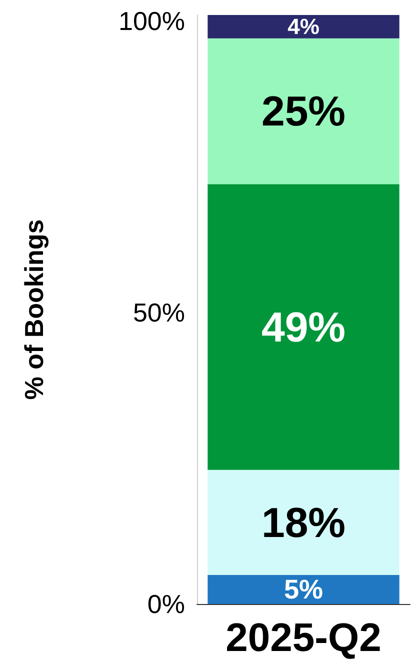 This screenshot has width=415, height=667. I want to click on data-label: 49%, so click(303, 326).